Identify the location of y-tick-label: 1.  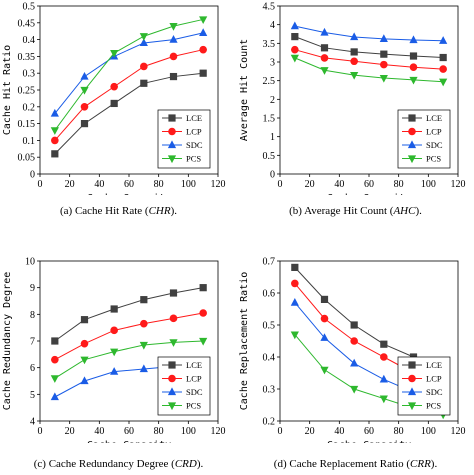
(272, 137).